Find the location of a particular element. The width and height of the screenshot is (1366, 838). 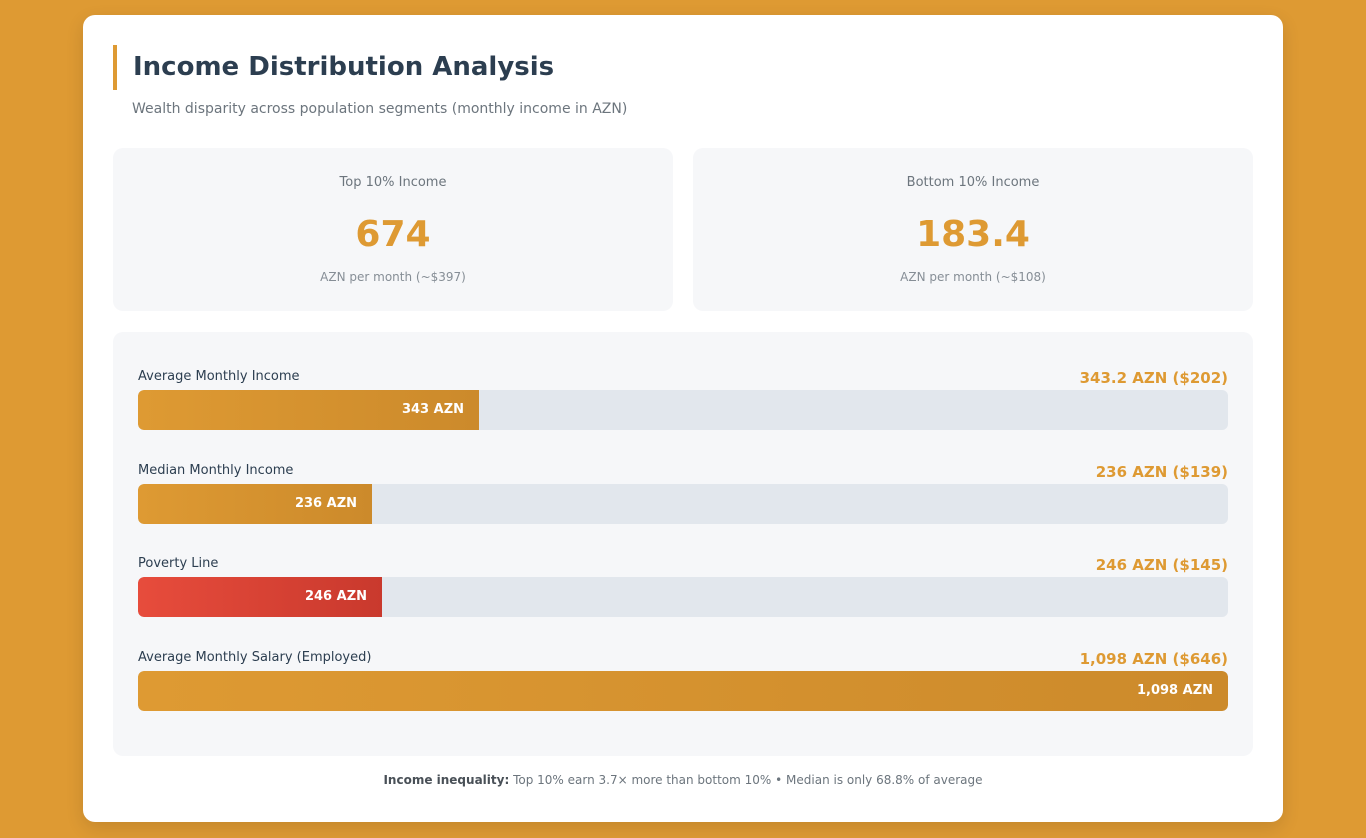

bar-value-label: 246 AZN ($145) is located at coordinates (1161, 565).